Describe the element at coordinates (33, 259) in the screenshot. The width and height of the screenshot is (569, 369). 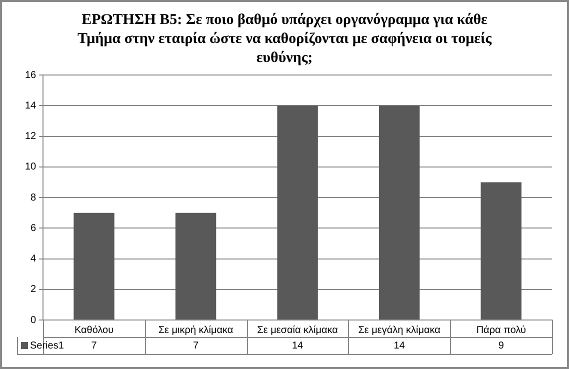
I see `y-tick-label: 4` at that location.